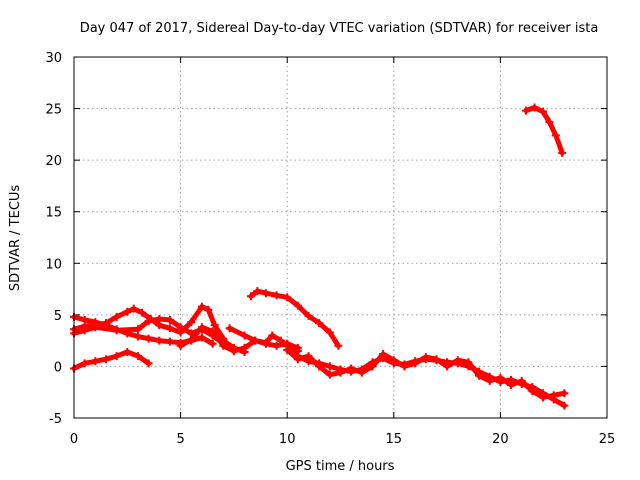 The width and height of the screenshot is (640, 480). I want to click on y-tick-label: 15, so click(53, 213).